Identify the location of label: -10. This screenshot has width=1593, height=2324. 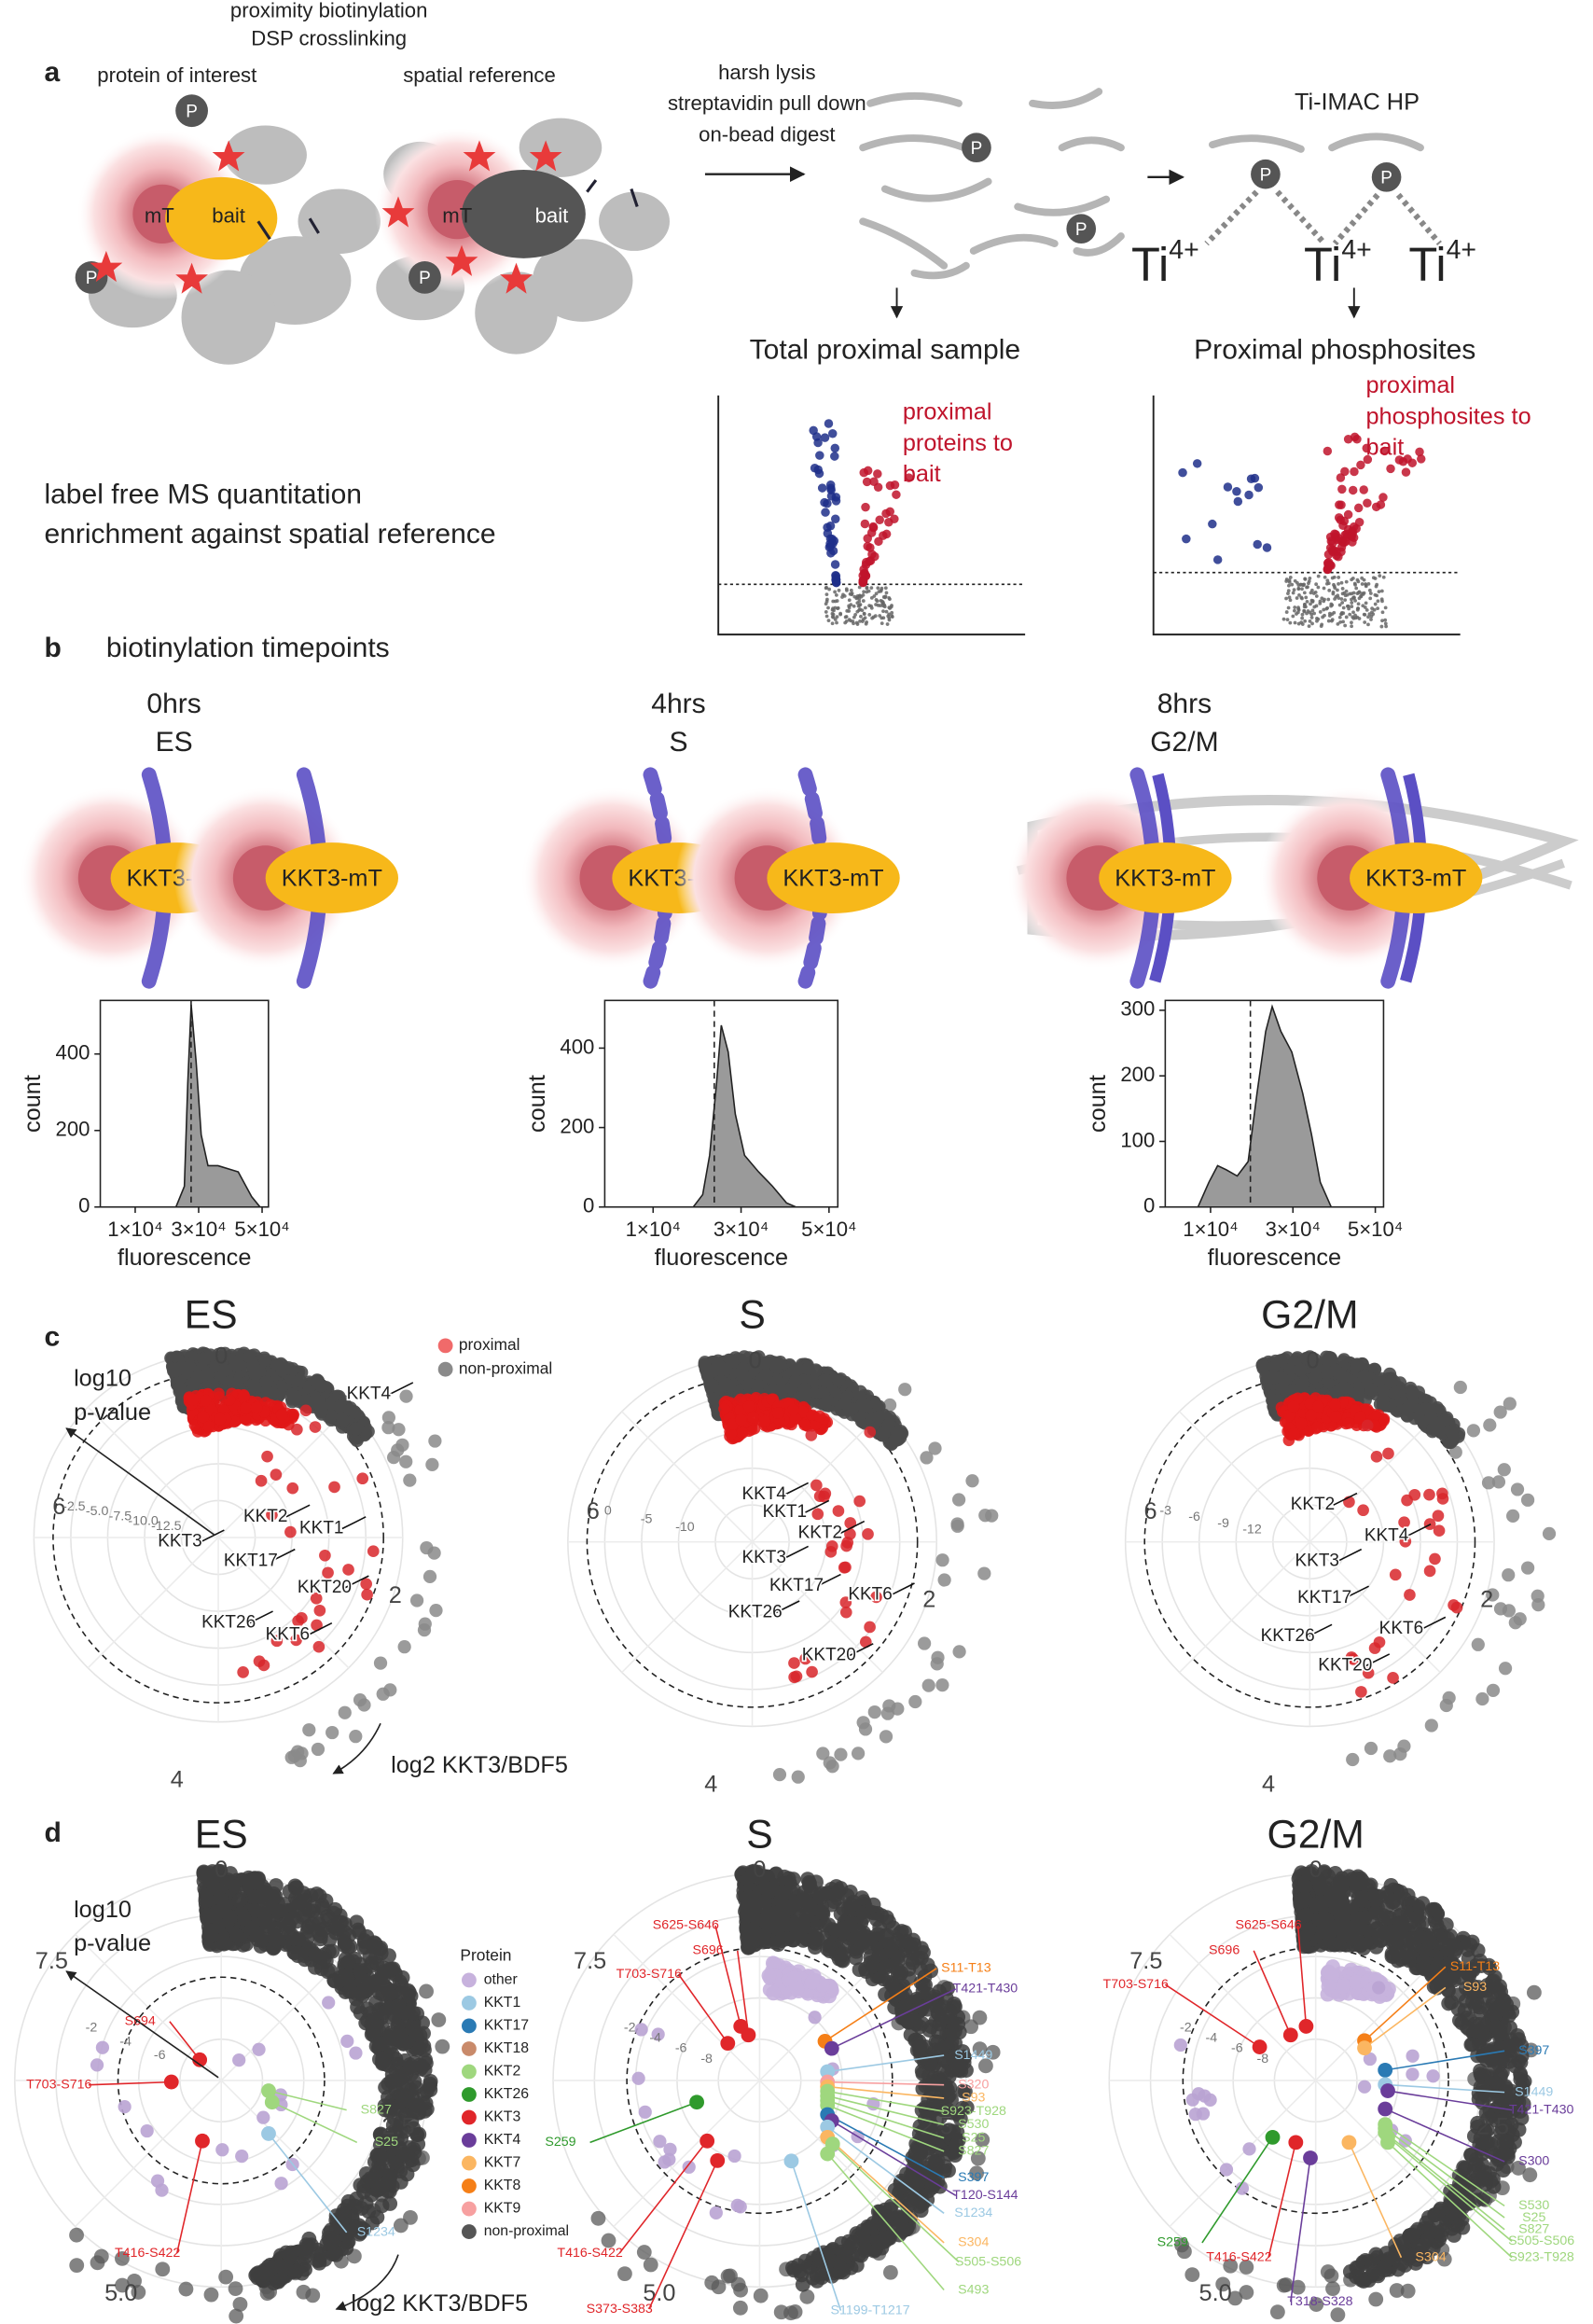
(685, 1528).